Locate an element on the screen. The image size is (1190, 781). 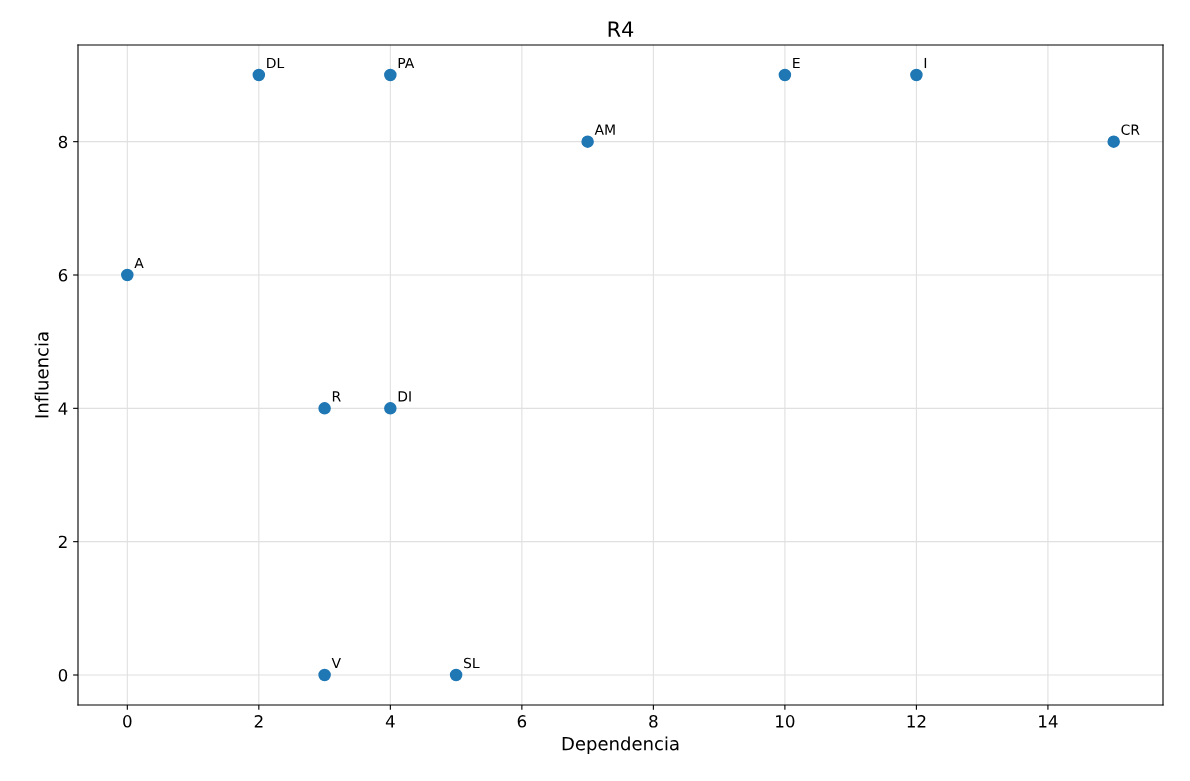
x-tick-label: 6 is located at coordinates (522, 721).